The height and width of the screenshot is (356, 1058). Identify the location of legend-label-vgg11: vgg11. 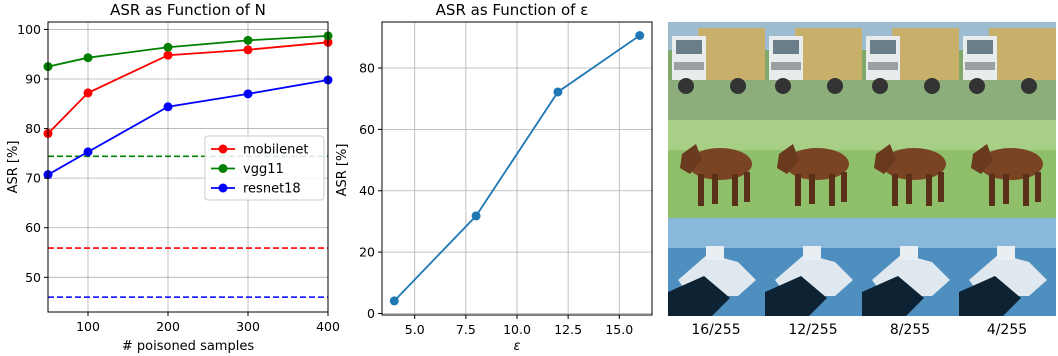
(263, 169).